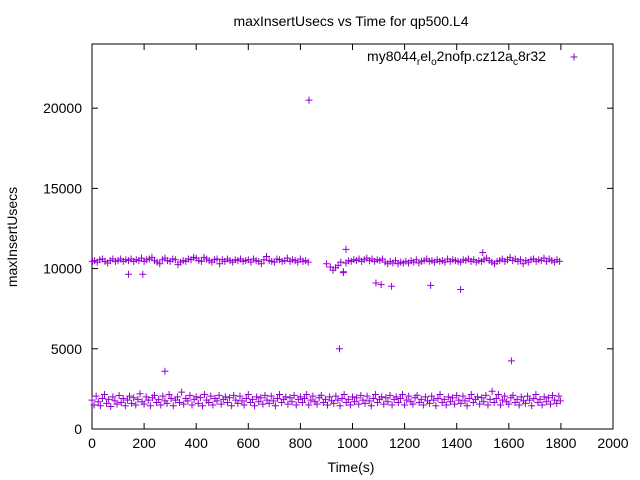 Image resolution: width=640 pixels, height=480 pixels. I want to click on legend-text-part: el, so click(425, 56).